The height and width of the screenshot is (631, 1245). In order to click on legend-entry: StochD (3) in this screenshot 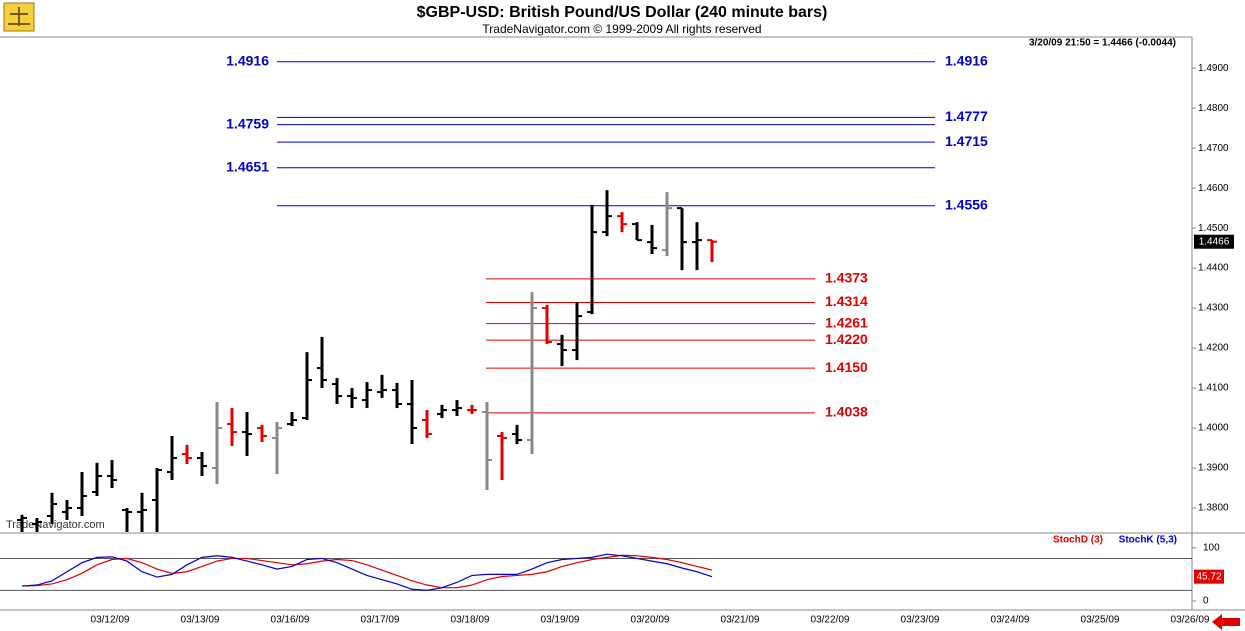, I will do `click(1078, 540)`.